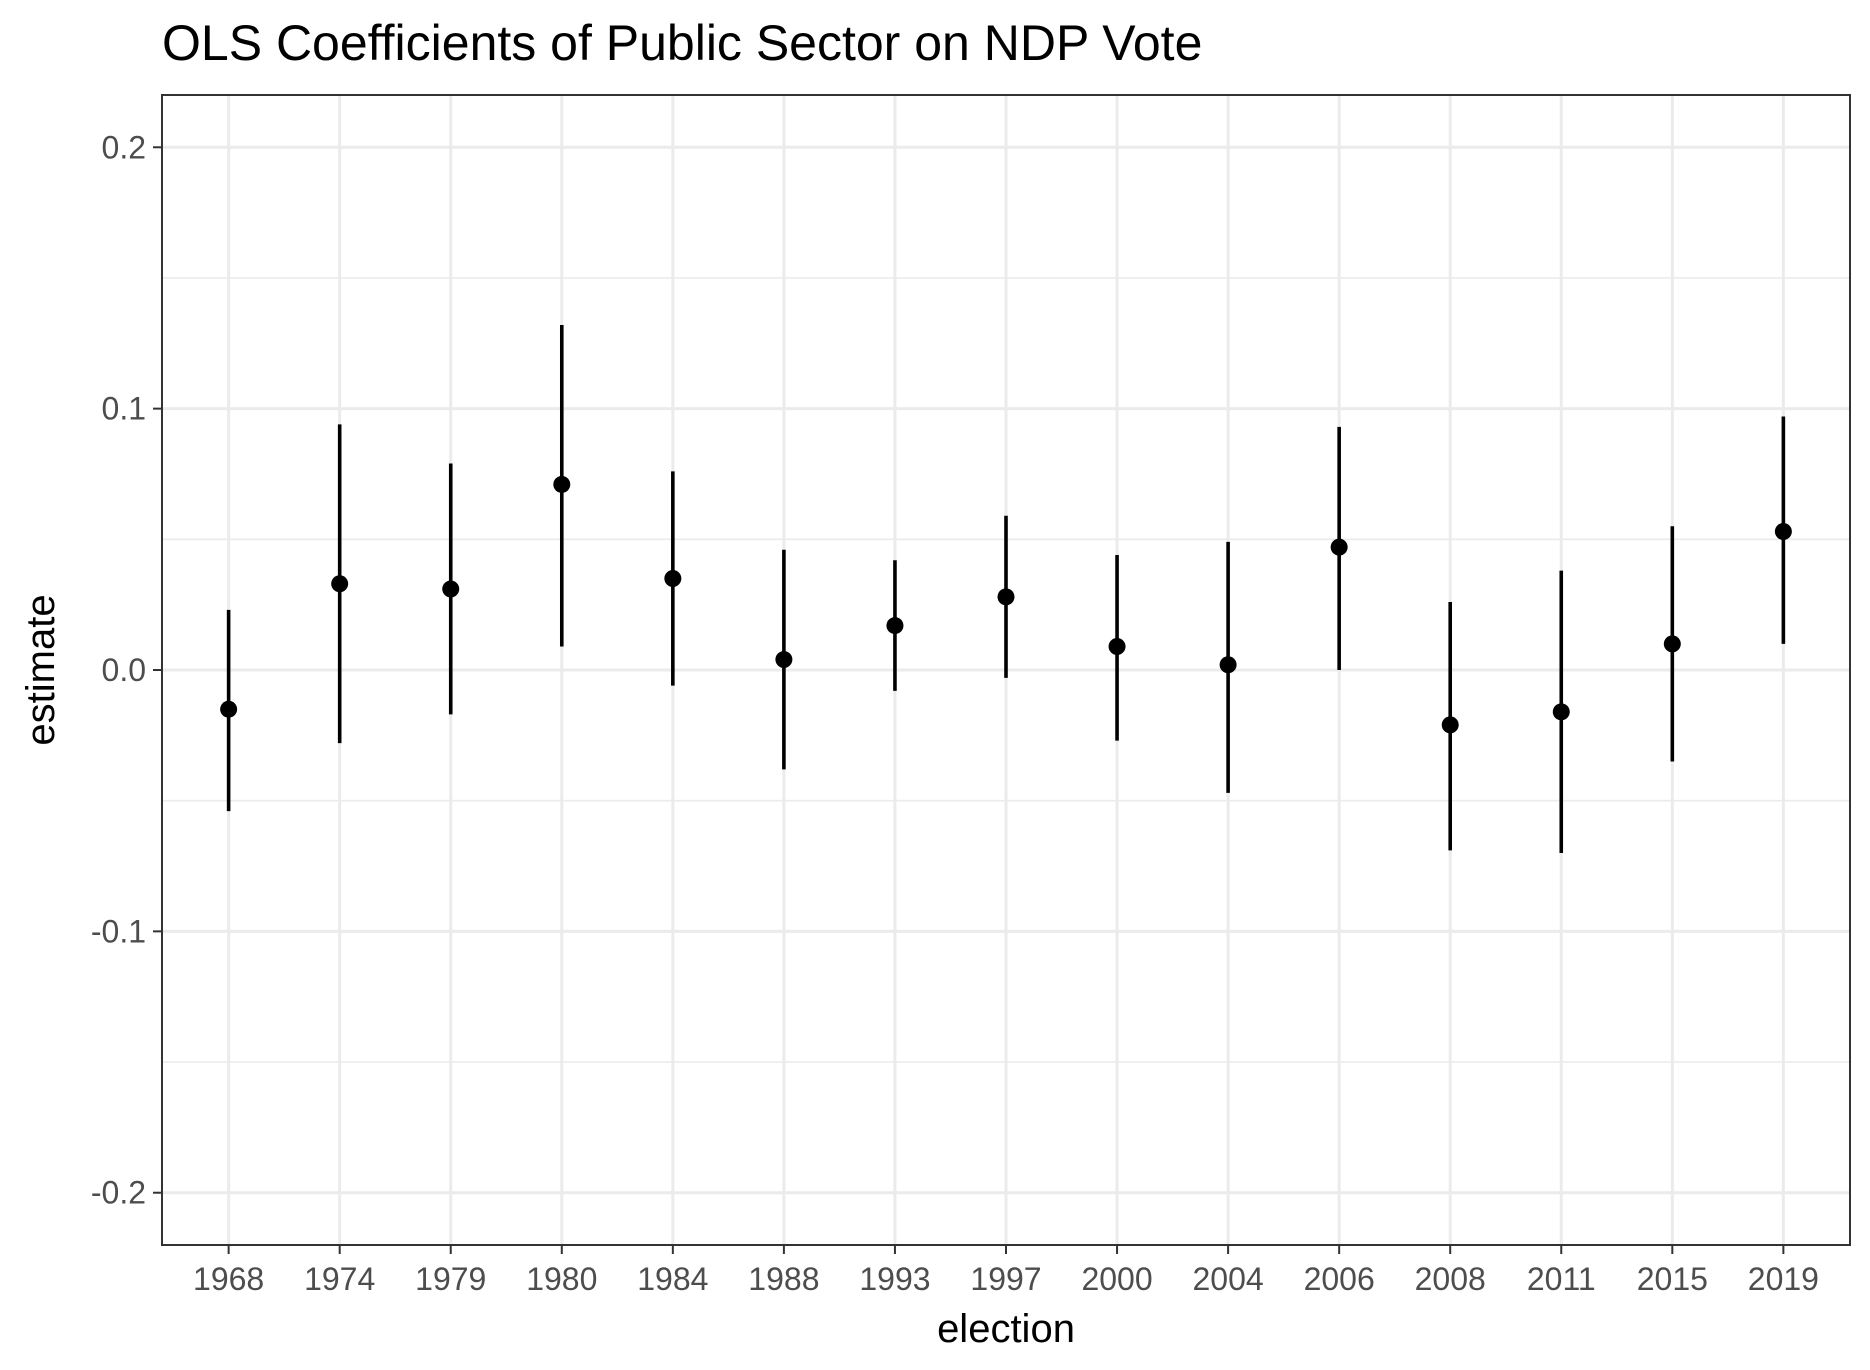 The width and height of the screenshot is (1870, 1370). Describe the element at coordinates (1783, 1279) in the screenshot. I see `x-tick-label: 2019` at that location.